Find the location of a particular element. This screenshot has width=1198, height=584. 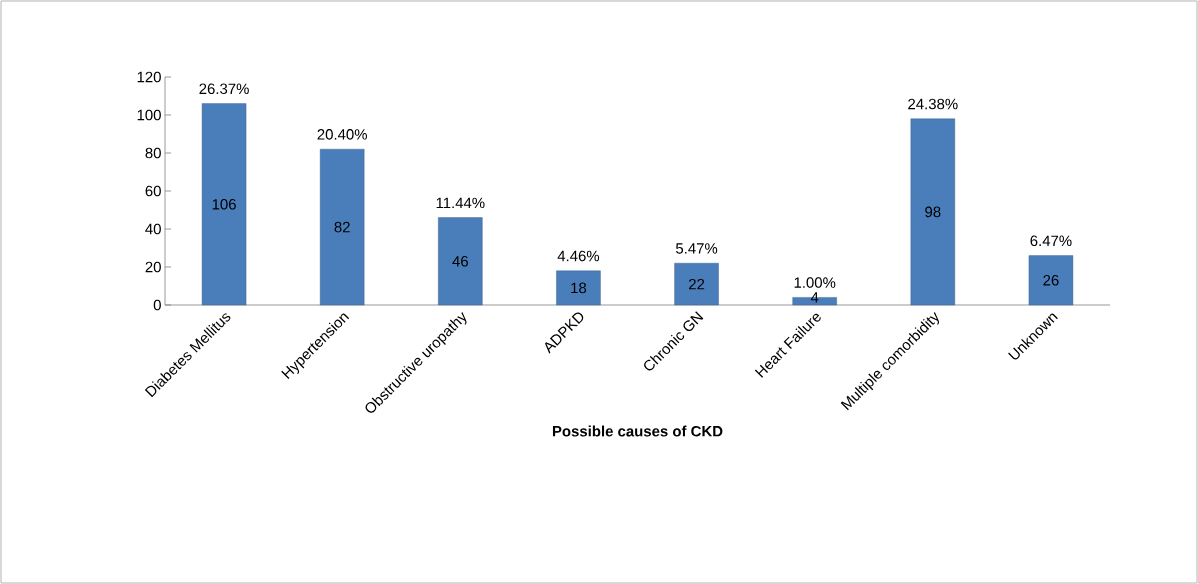

annotation: 26.37% is located at coordinates (224, 89).